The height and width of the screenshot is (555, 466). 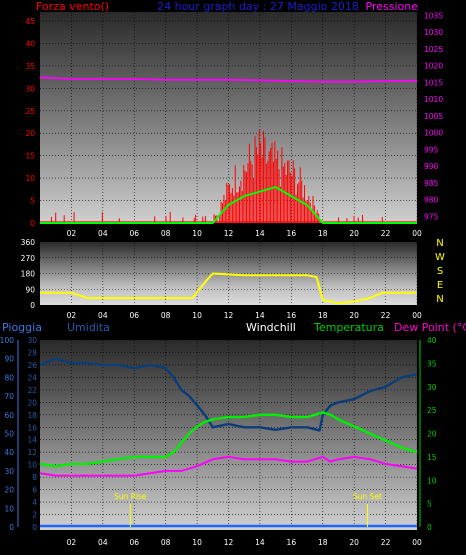 I want to click on chart-title: 24 hour graph day : 27 Maggio 2018, so click(x=258, y=6).